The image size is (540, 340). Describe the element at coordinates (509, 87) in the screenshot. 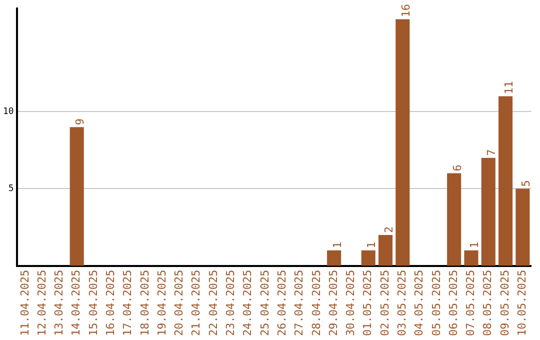

I see `data-label: 11` at that location.